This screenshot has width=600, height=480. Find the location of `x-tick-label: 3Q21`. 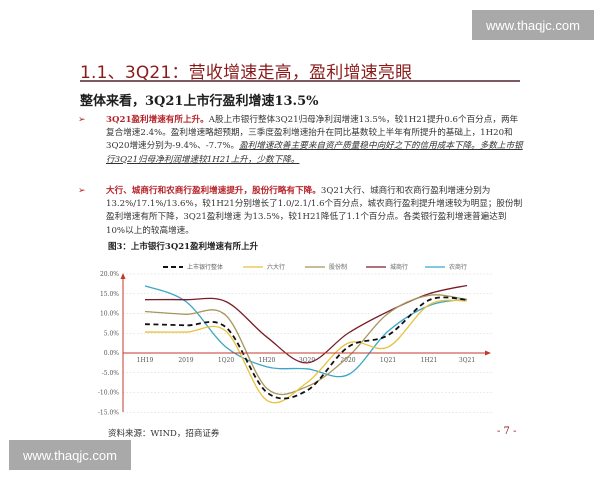

x-tick-label: 3Q21 is located at coordinates (467, 360).